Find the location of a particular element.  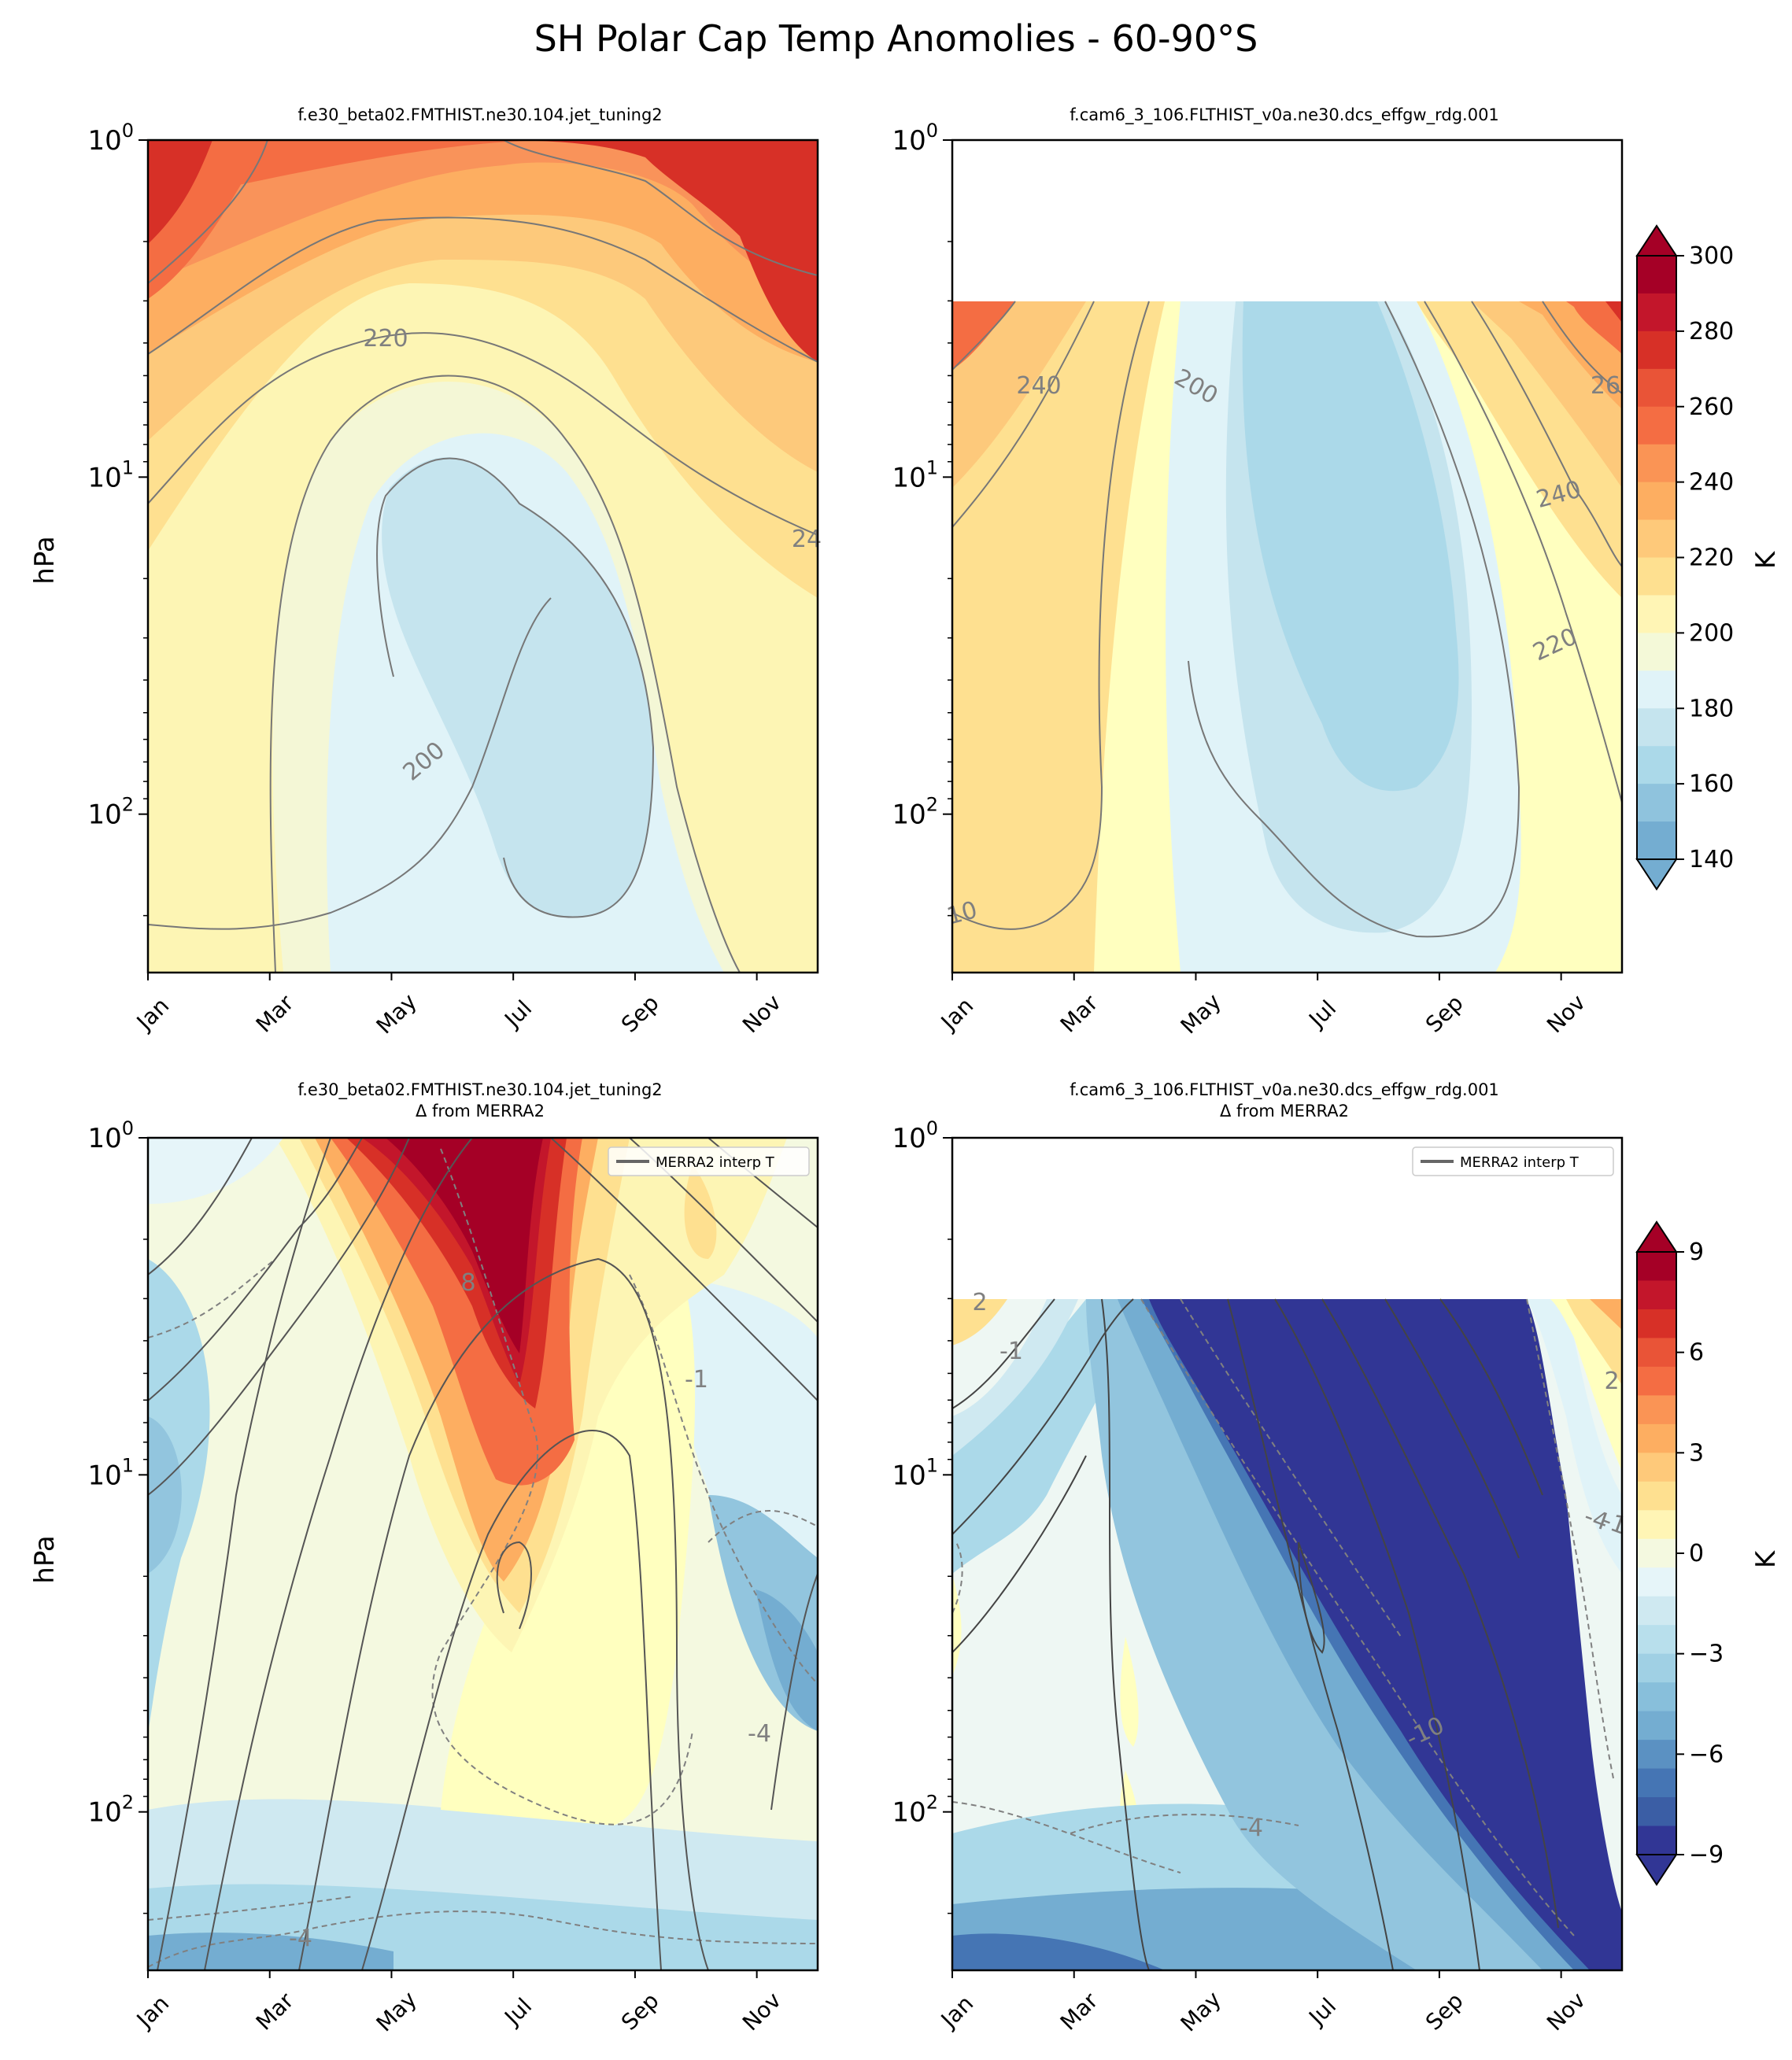

colorbar-tick-label: 220 is located at coordinates (1711, 559).